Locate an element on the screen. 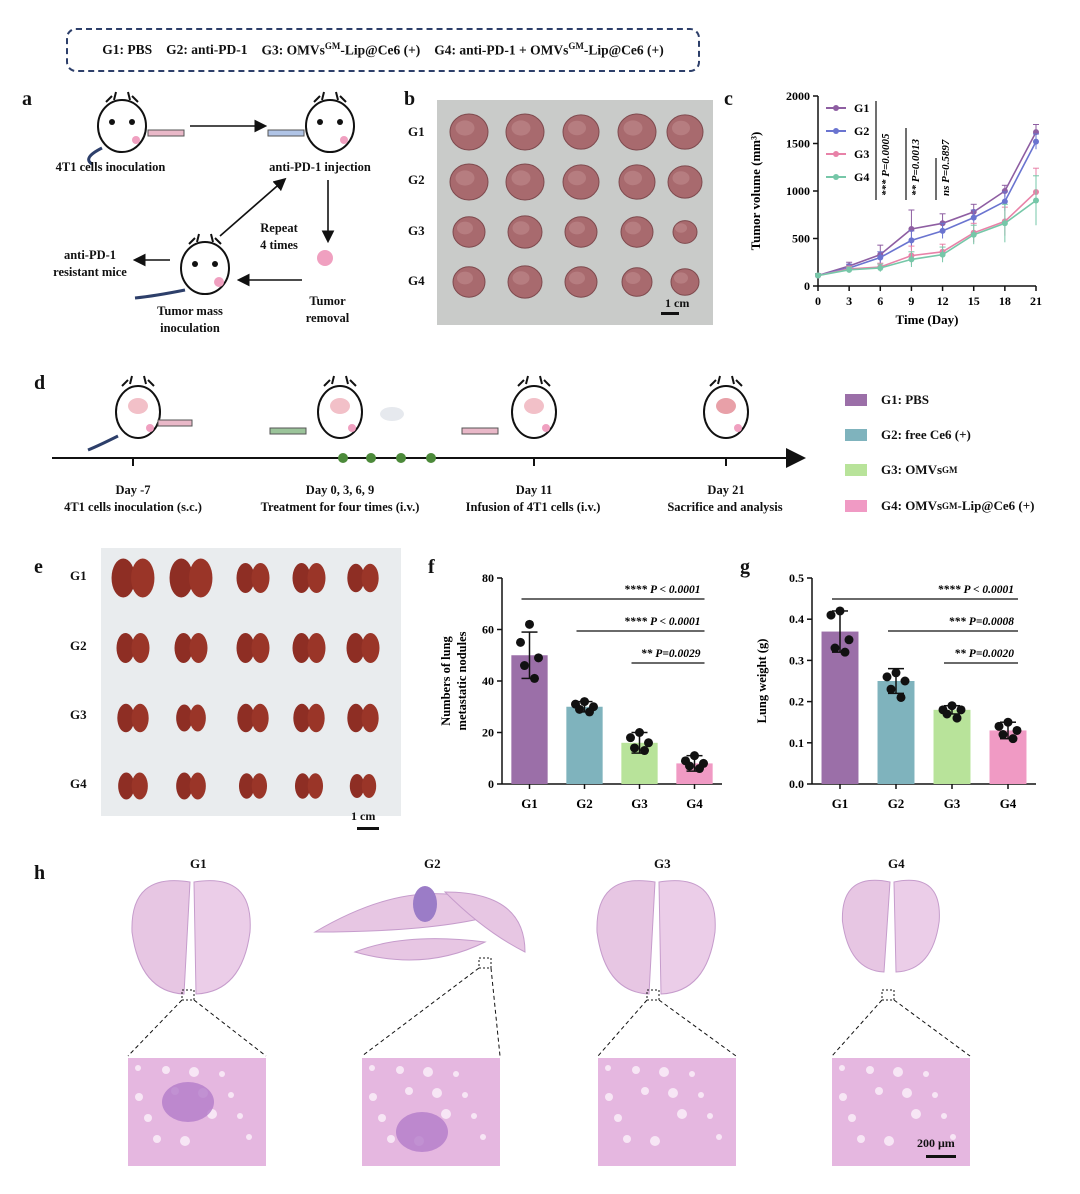 The width and height of the screenshot is (1080, 1194). bar-g3 is located at coordinates (952, 746).